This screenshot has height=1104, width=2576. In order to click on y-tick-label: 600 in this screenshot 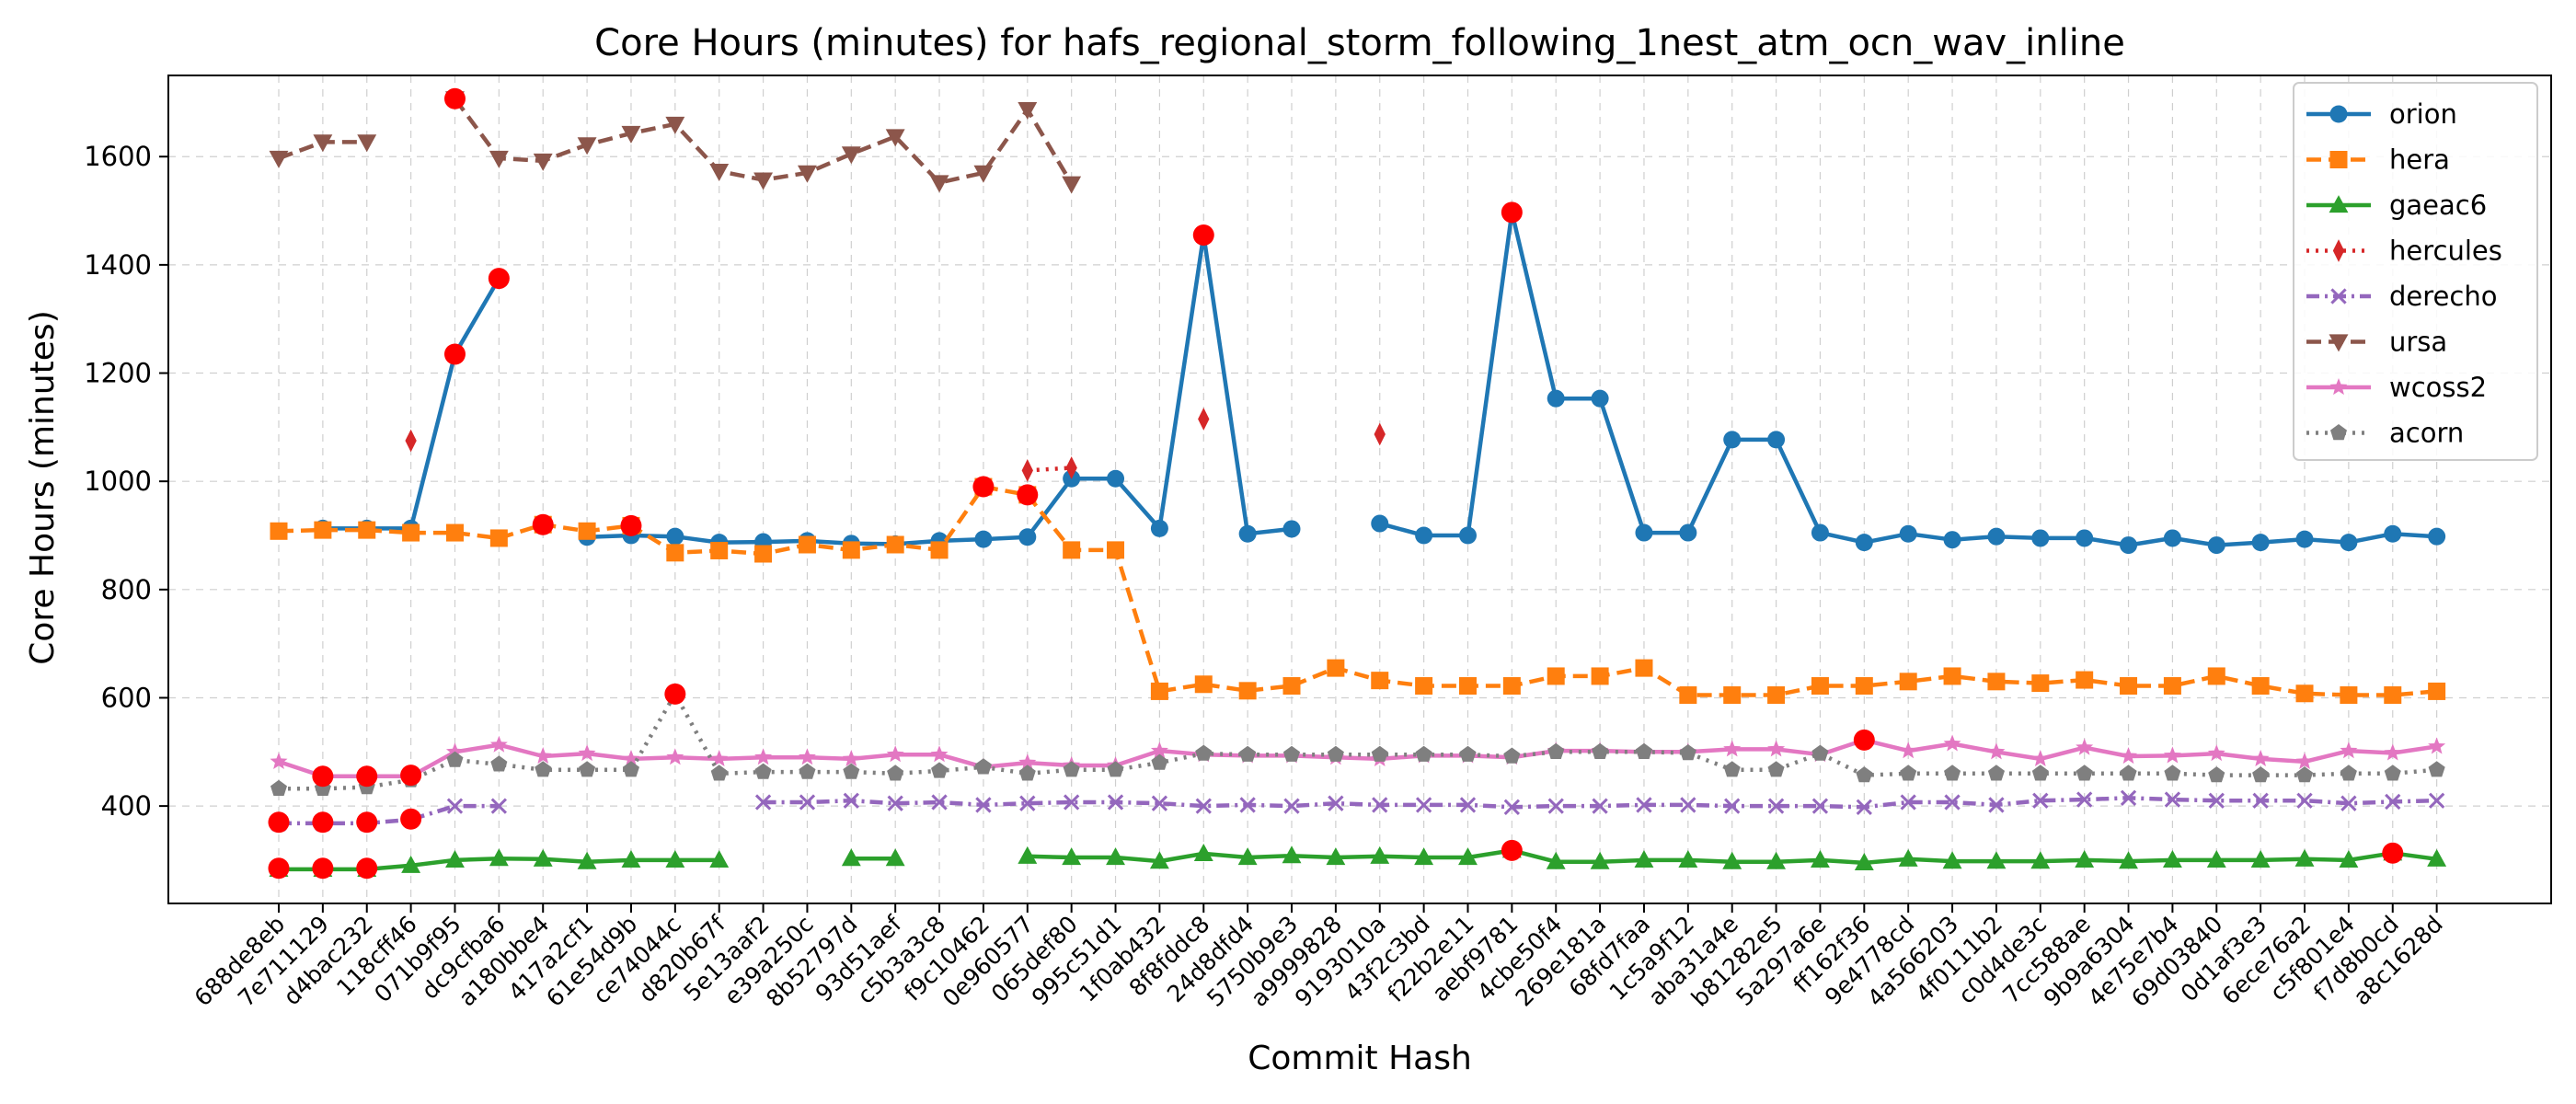, I will do `click(126, 697)`.